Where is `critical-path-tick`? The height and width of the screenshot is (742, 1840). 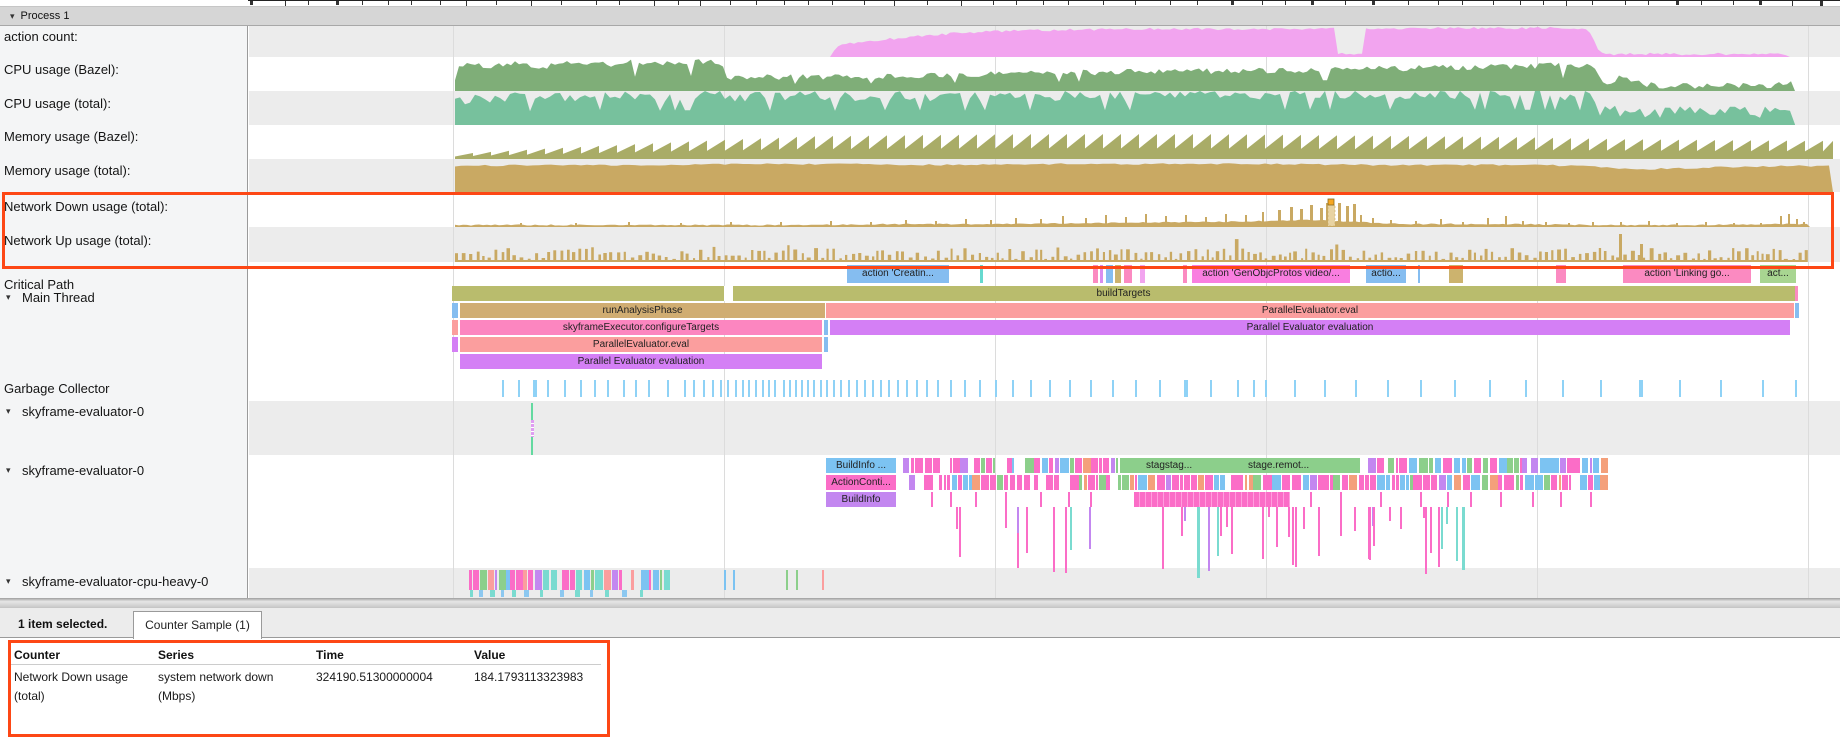
critical-path-tick is located at coordinates (1101, 274).